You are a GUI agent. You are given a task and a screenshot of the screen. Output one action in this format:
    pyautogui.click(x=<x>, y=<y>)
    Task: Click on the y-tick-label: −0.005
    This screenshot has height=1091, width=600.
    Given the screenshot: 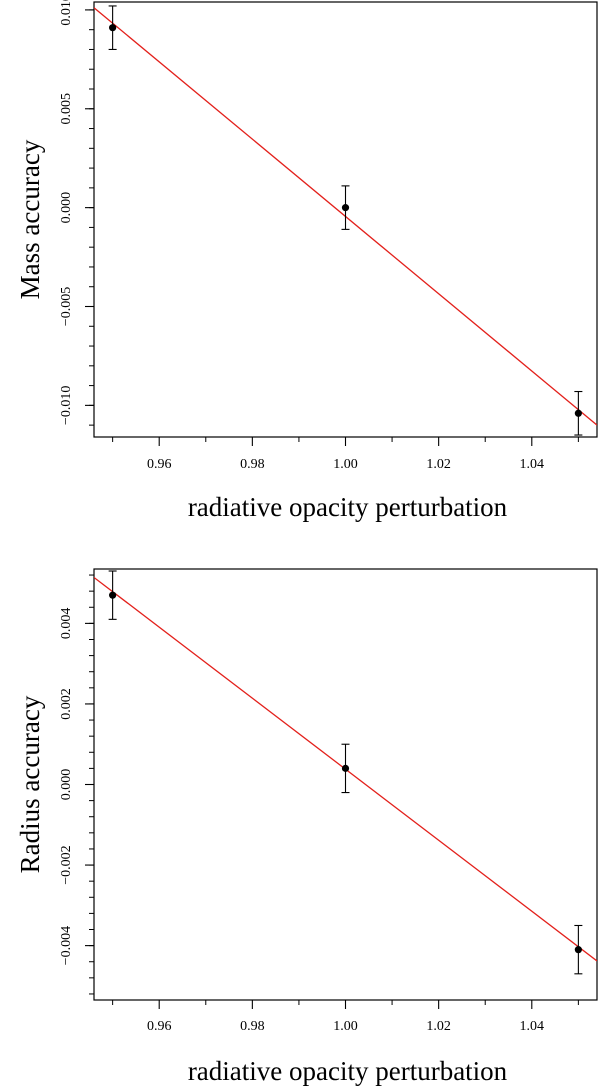 What is the action you would take?
    pyautogui.click(x=66, y=306)
    